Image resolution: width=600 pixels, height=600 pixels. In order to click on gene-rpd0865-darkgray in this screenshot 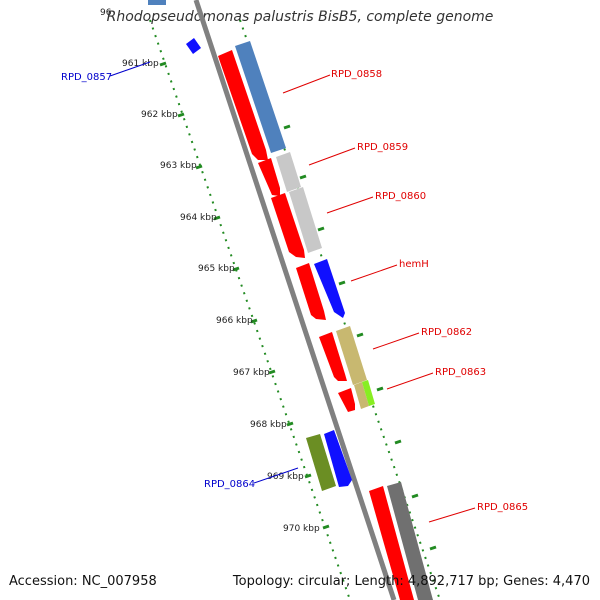, I will do `click(410, 541)`.